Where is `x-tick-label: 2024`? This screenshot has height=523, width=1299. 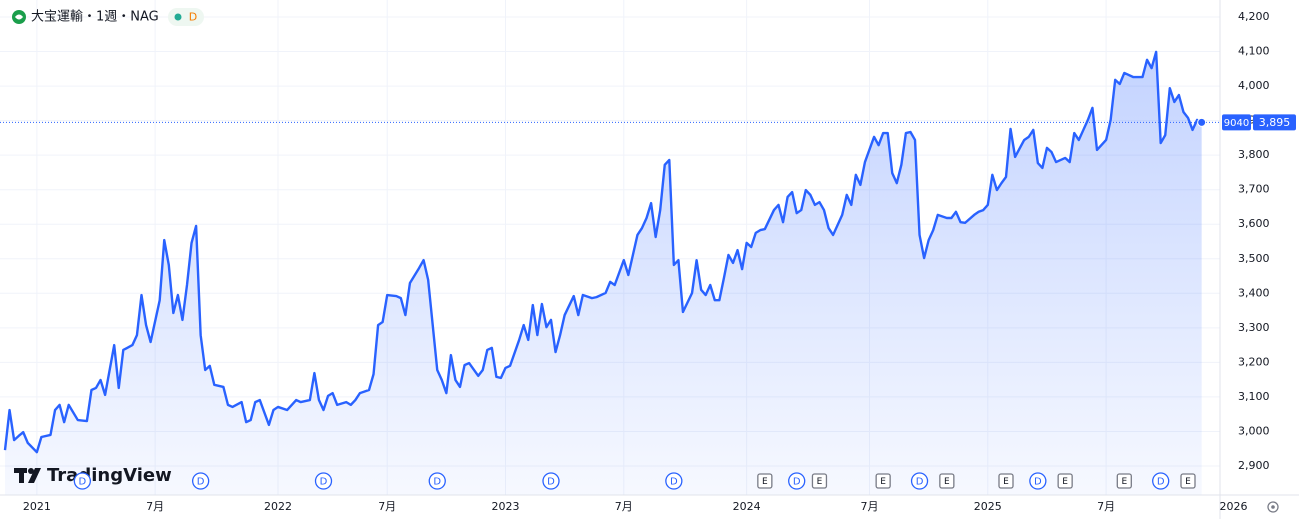 x-tick-label: 2024 is located at coordinates (747, 506).